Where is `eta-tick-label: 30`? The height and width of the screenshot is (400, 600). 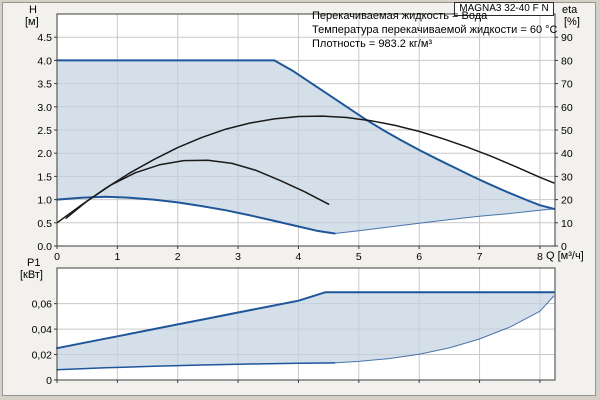 eta-tick-label: 30 is located at coordinates (567, 177).